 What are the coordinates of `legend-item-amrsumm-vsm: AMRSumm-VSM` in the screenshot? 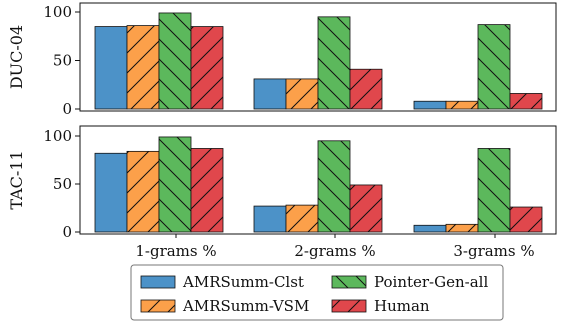 It's located at (224, 306).